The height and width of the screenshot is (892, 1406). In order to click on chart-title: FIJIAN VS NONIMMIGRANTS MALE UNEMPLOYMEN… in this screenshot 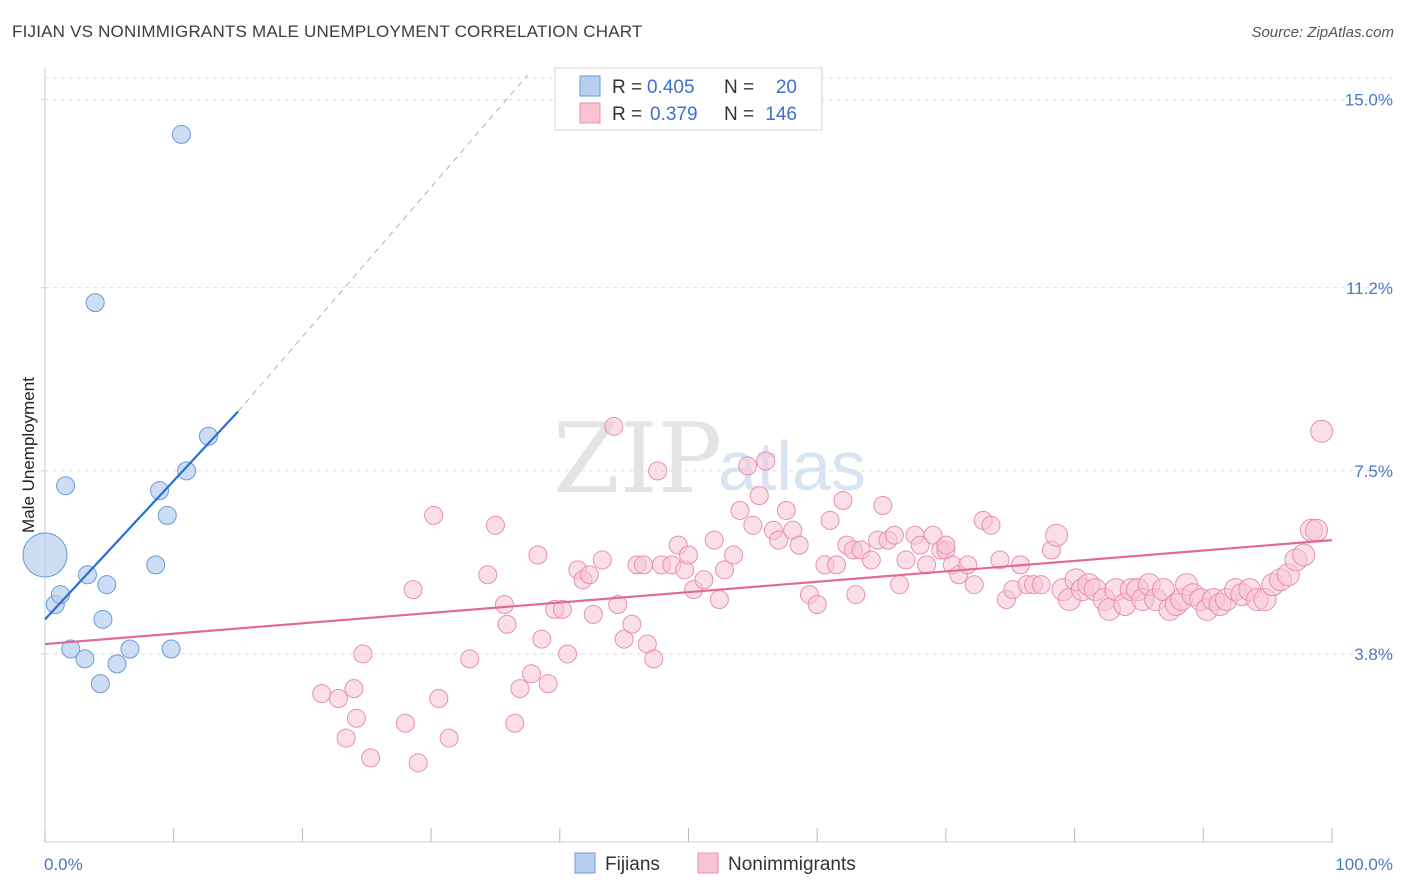, I will do `click(327, 31)`.